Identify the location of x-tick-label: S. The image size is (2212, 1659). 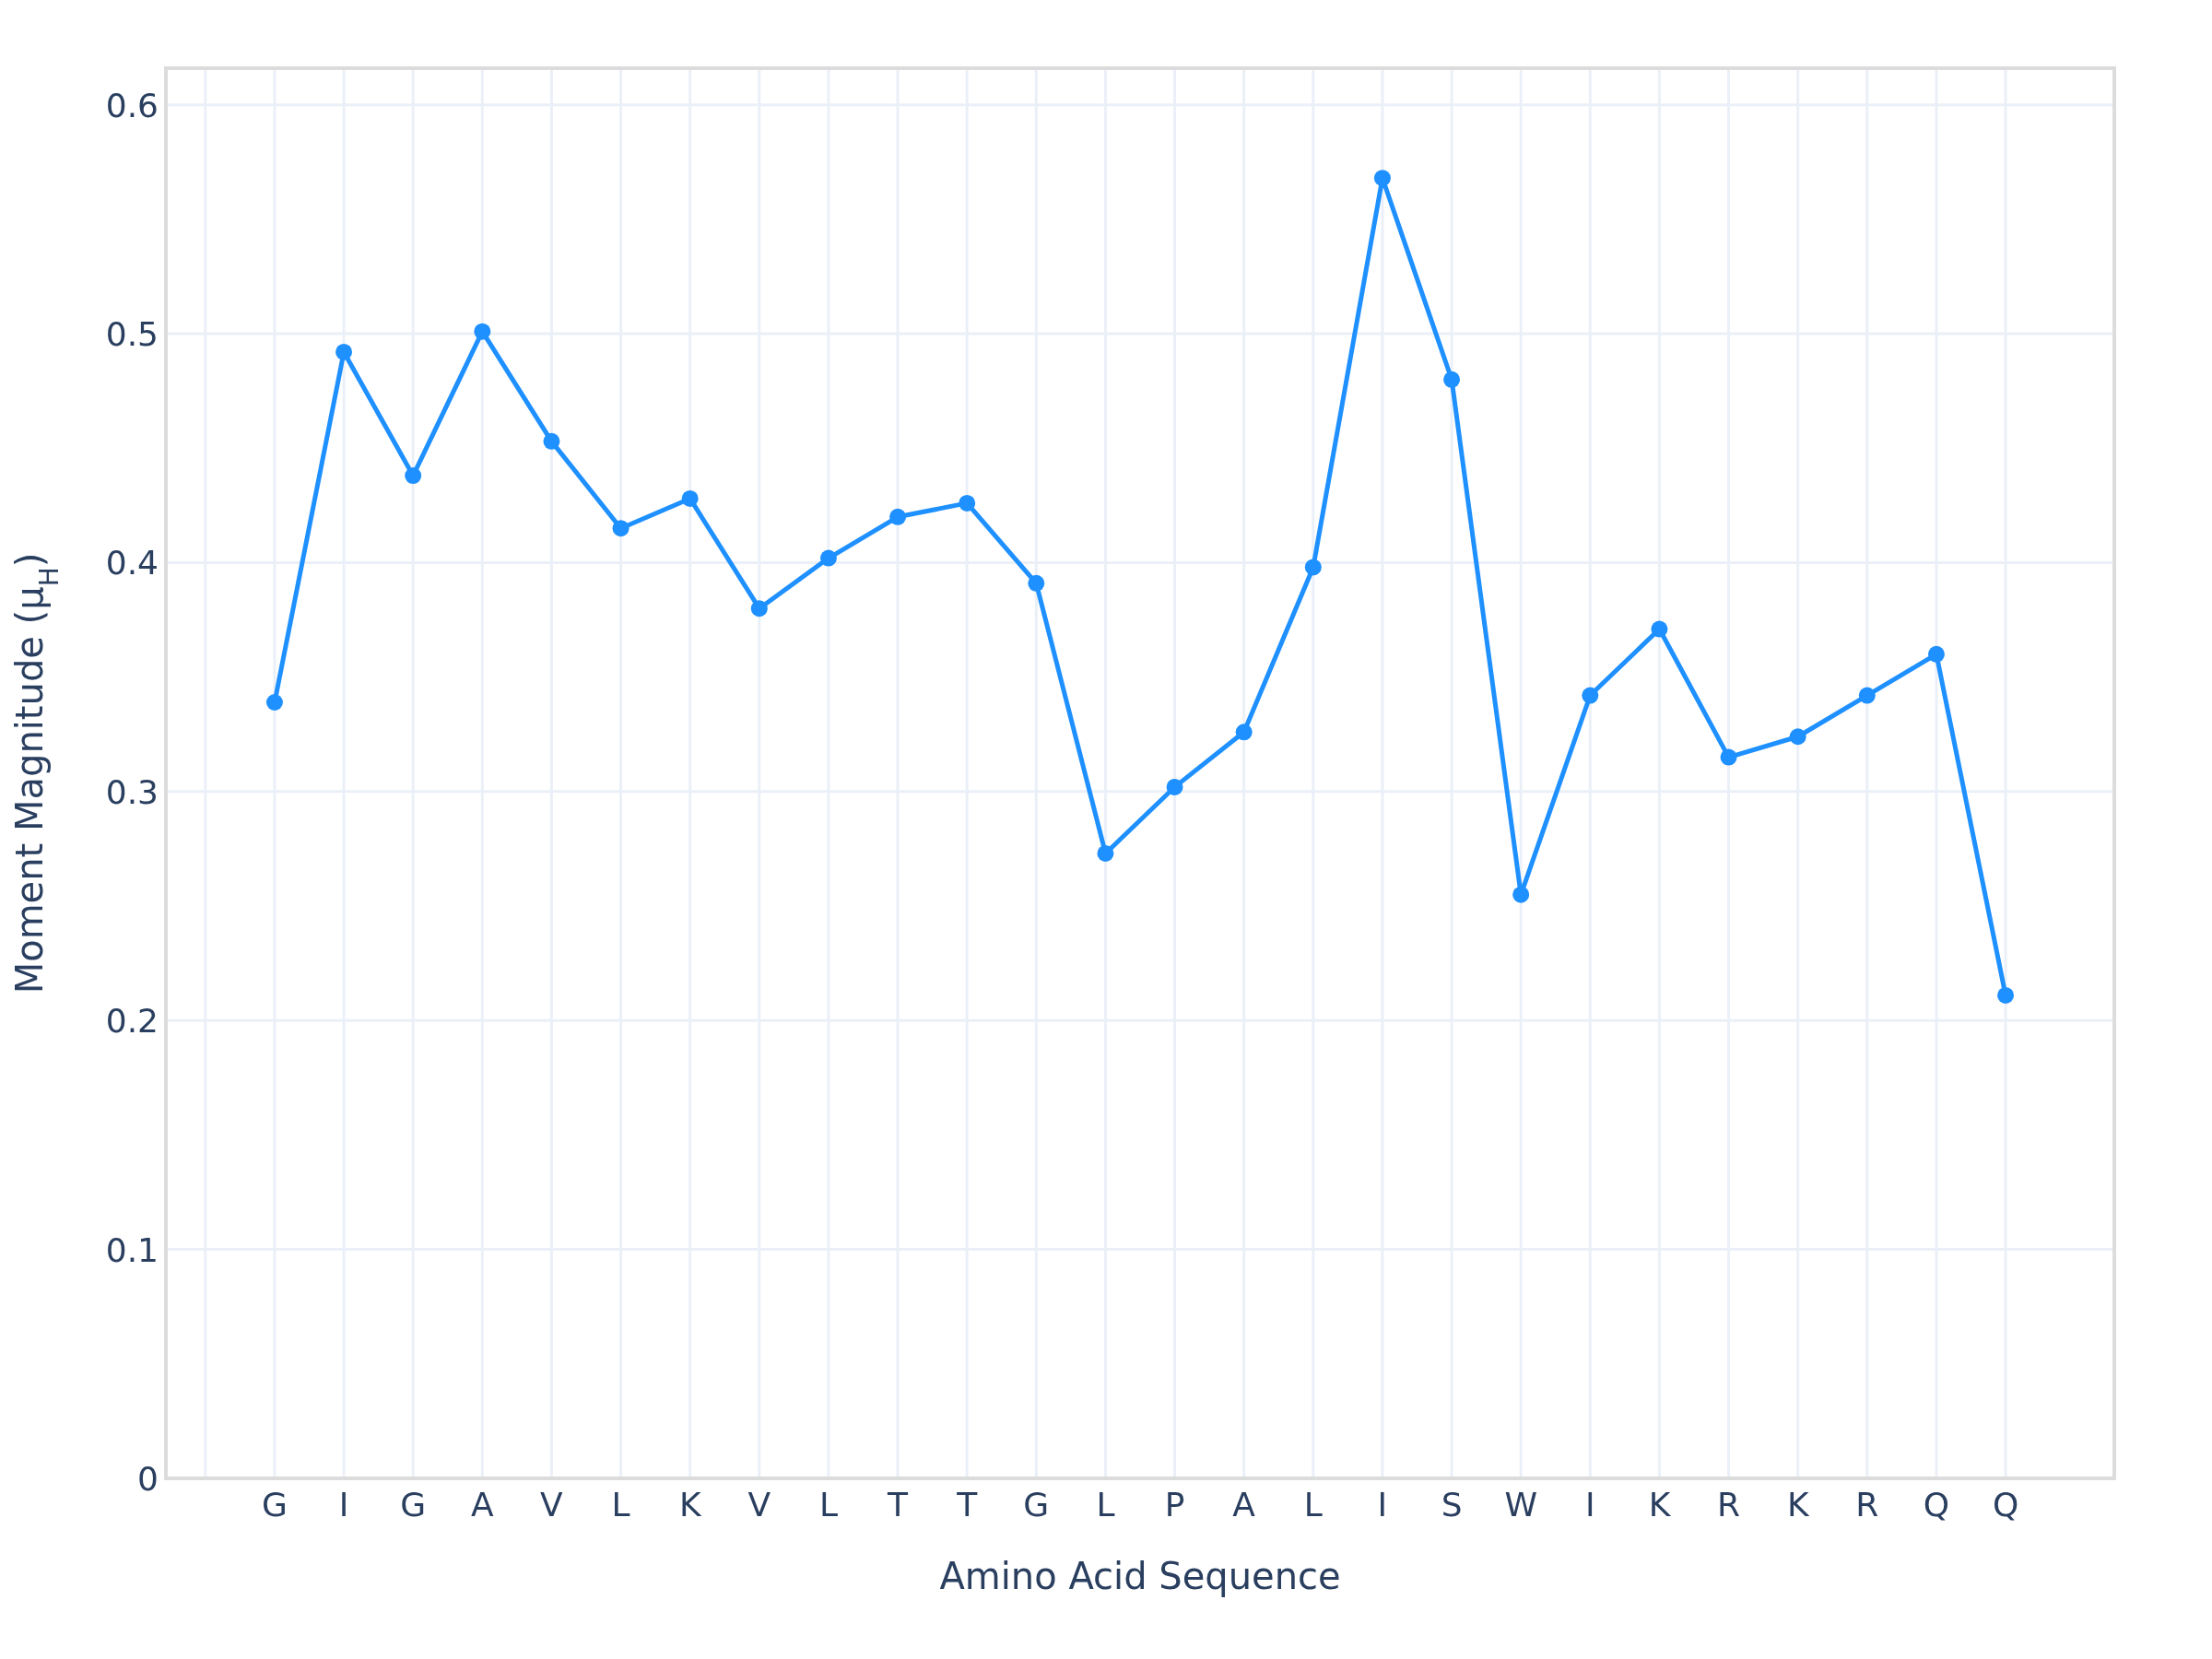
(1452, 1505).